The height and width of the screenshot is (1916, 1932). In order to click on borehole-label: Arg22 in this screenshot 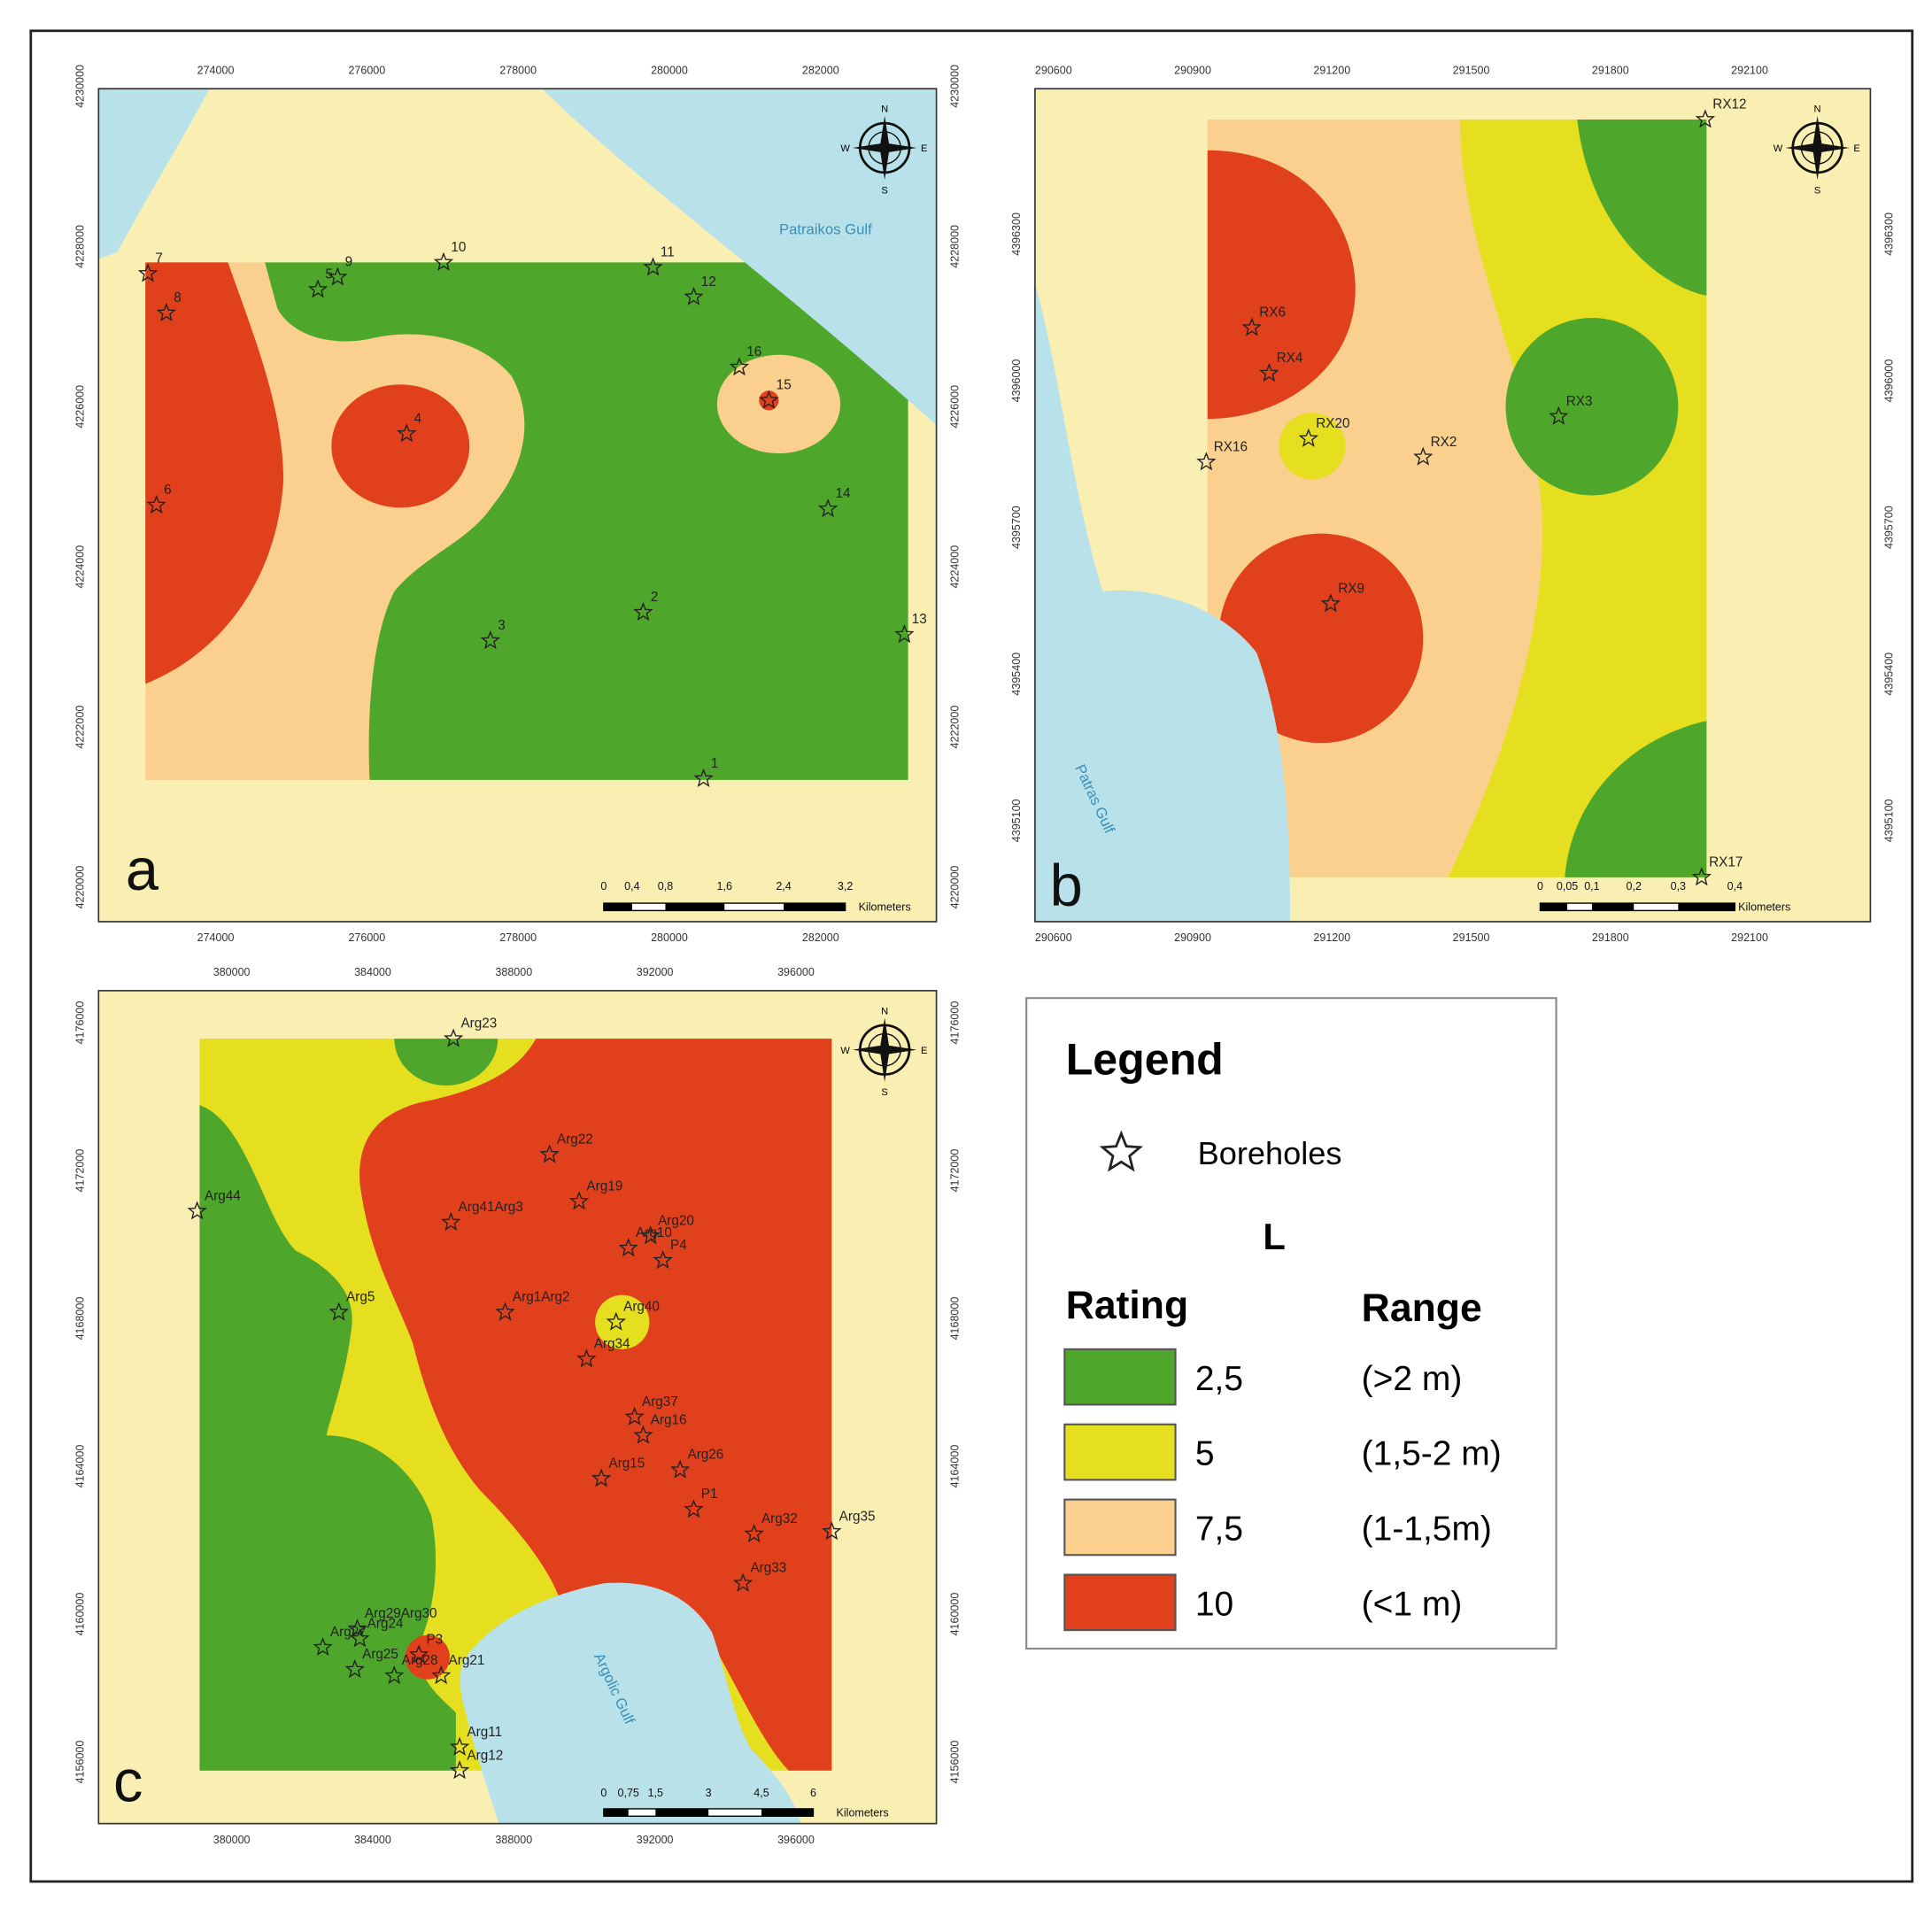, I will do `click(575, 1139)`.